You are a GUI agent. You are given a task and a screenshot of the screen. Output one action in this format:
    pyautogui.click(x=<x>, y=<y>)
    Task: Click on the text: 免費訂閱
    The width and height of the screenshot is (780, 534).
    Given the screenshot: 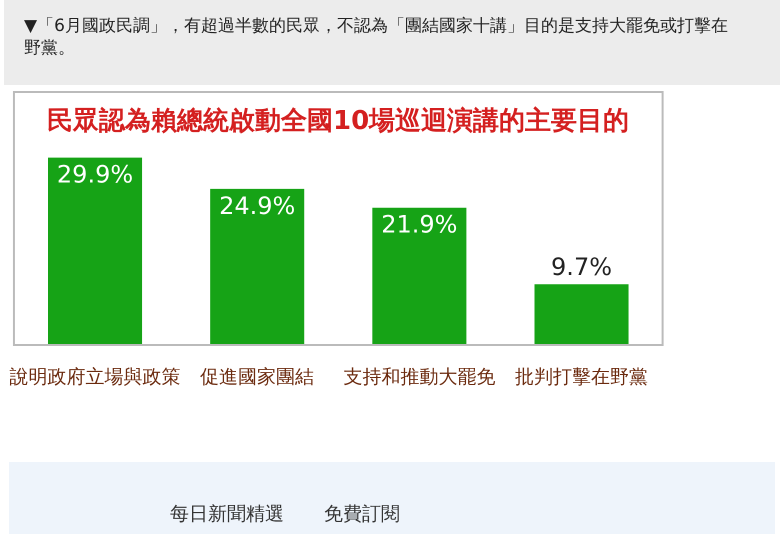 What is the action you would take?
    pyautogui.click(x=362, y=514)
    